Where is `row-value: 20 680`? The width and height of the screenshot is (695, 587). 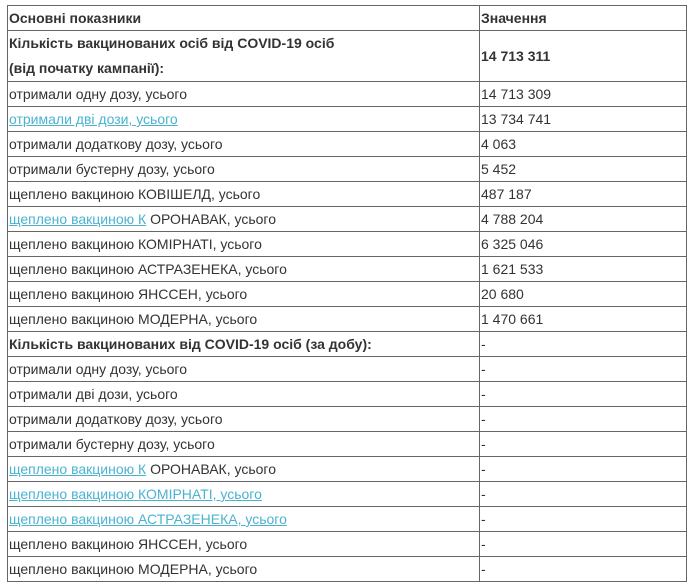
row-value: 20 680 is located at coordinates (583, 294).